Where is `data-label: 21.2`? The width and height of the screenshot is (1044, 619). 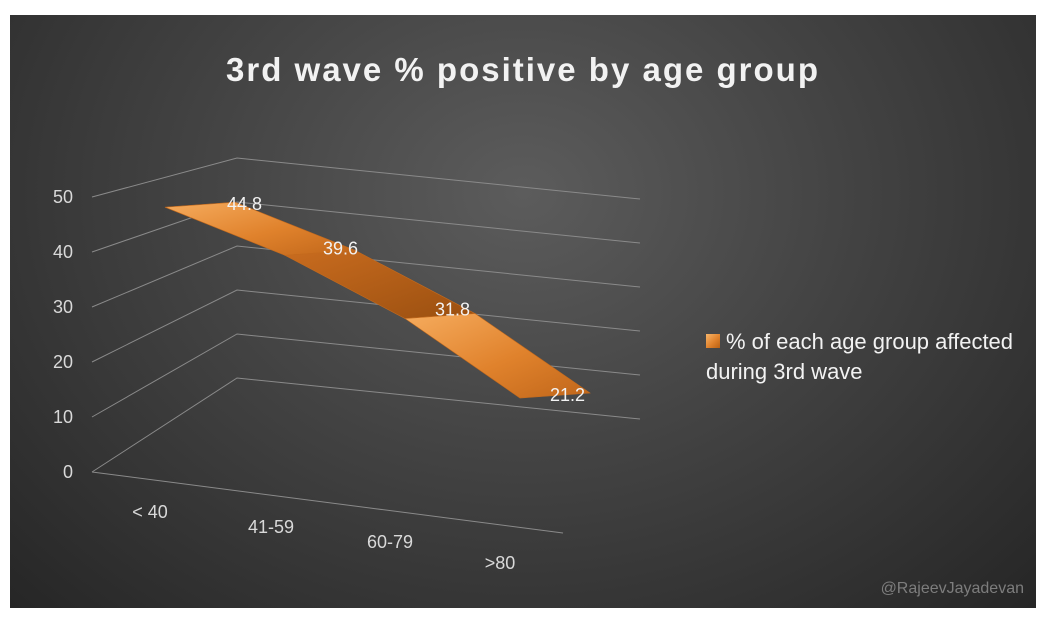
data-label: 21.2 is located at coordinates (567, 395).